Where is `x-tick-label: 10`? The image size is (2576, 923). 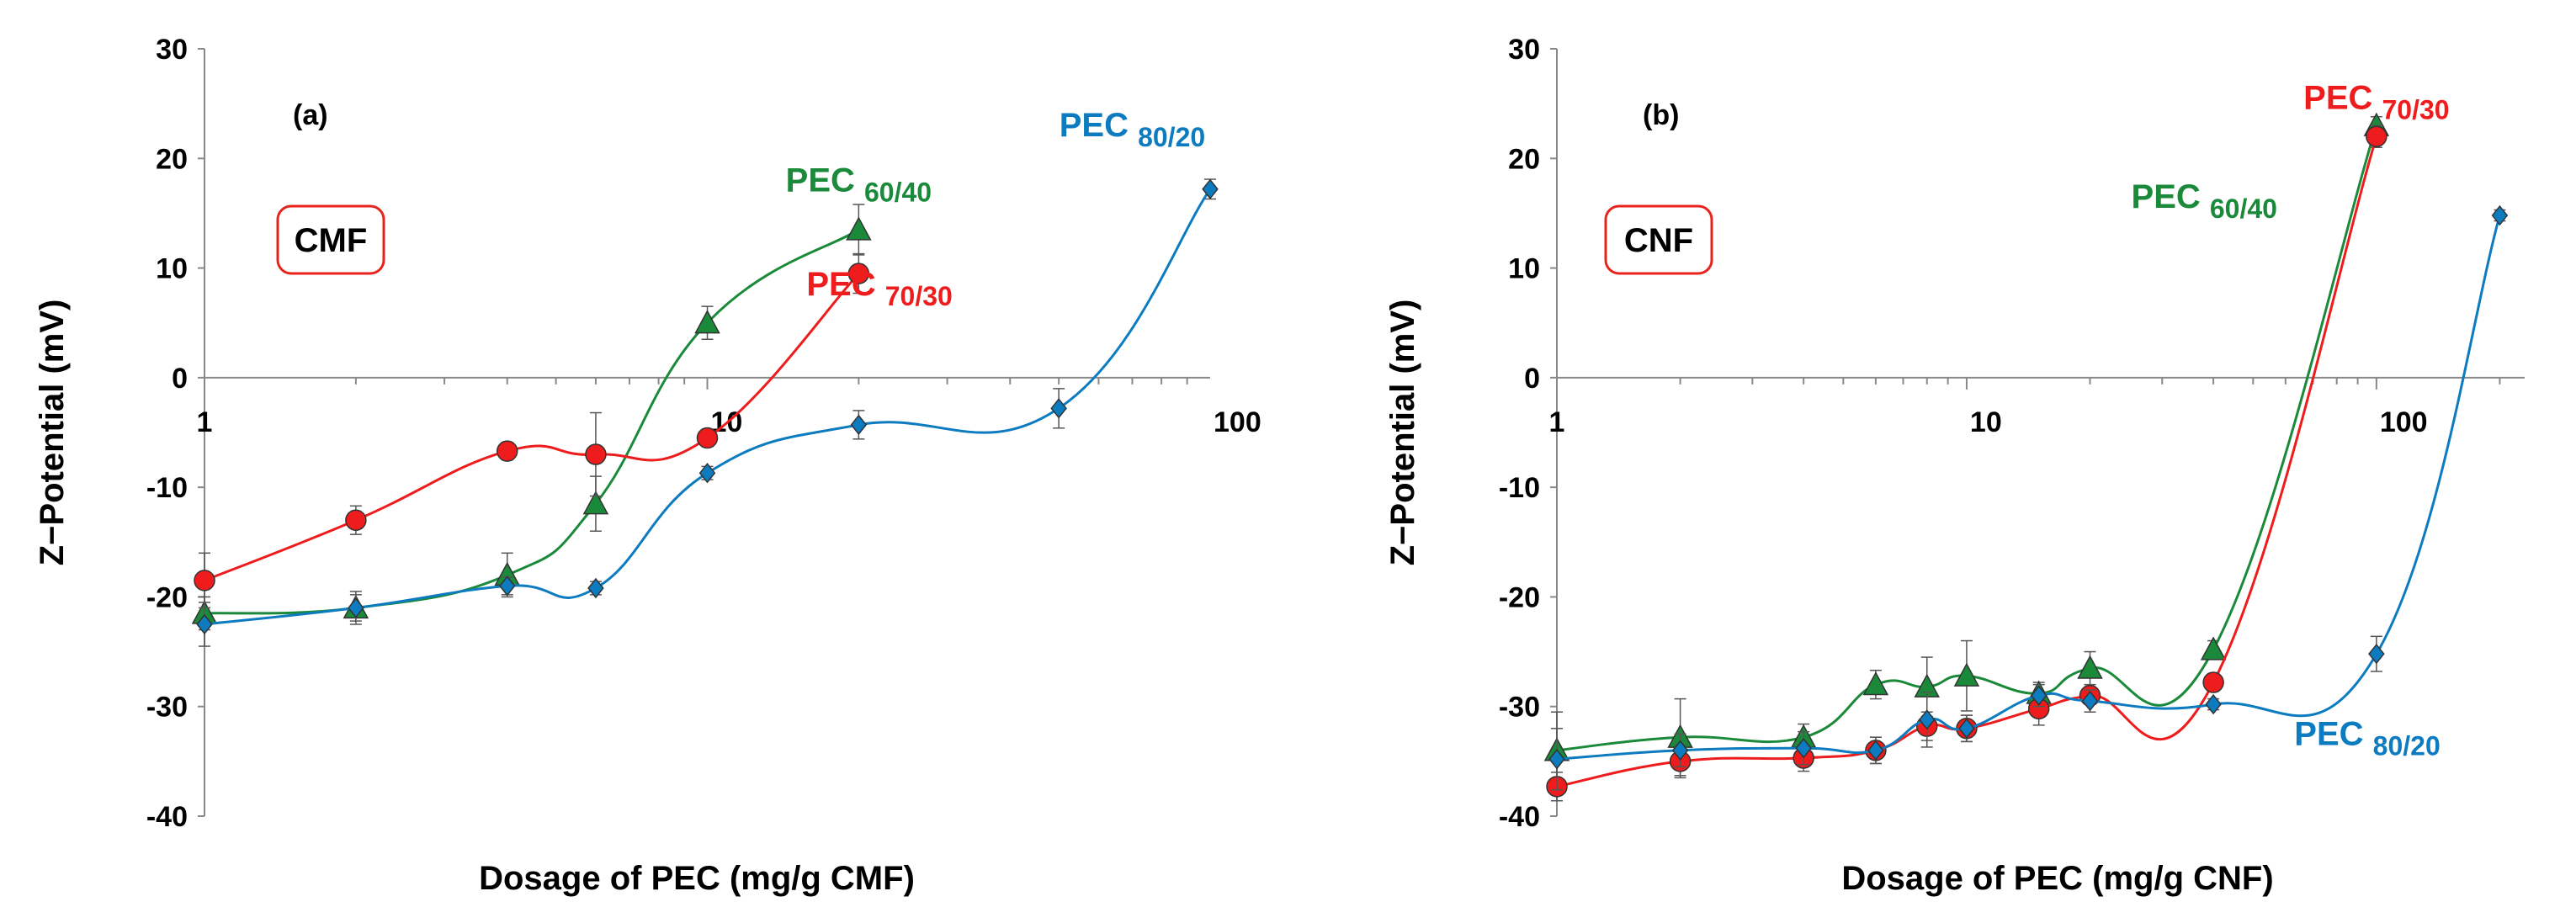 x-tick-label: 10 is located at coordinates (1986, 422).